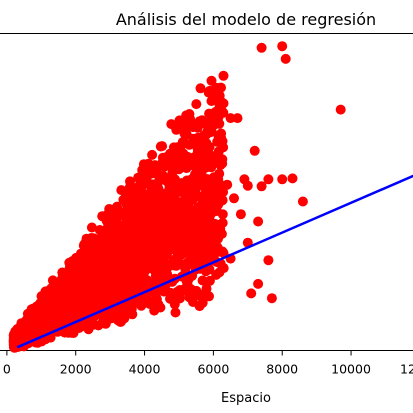 This screenshot has height=413, width=413. What do you see at coordinates (351, 369) in the screenshot?
I see `x-tick-label: 10000` at bounding box center [351, 369].